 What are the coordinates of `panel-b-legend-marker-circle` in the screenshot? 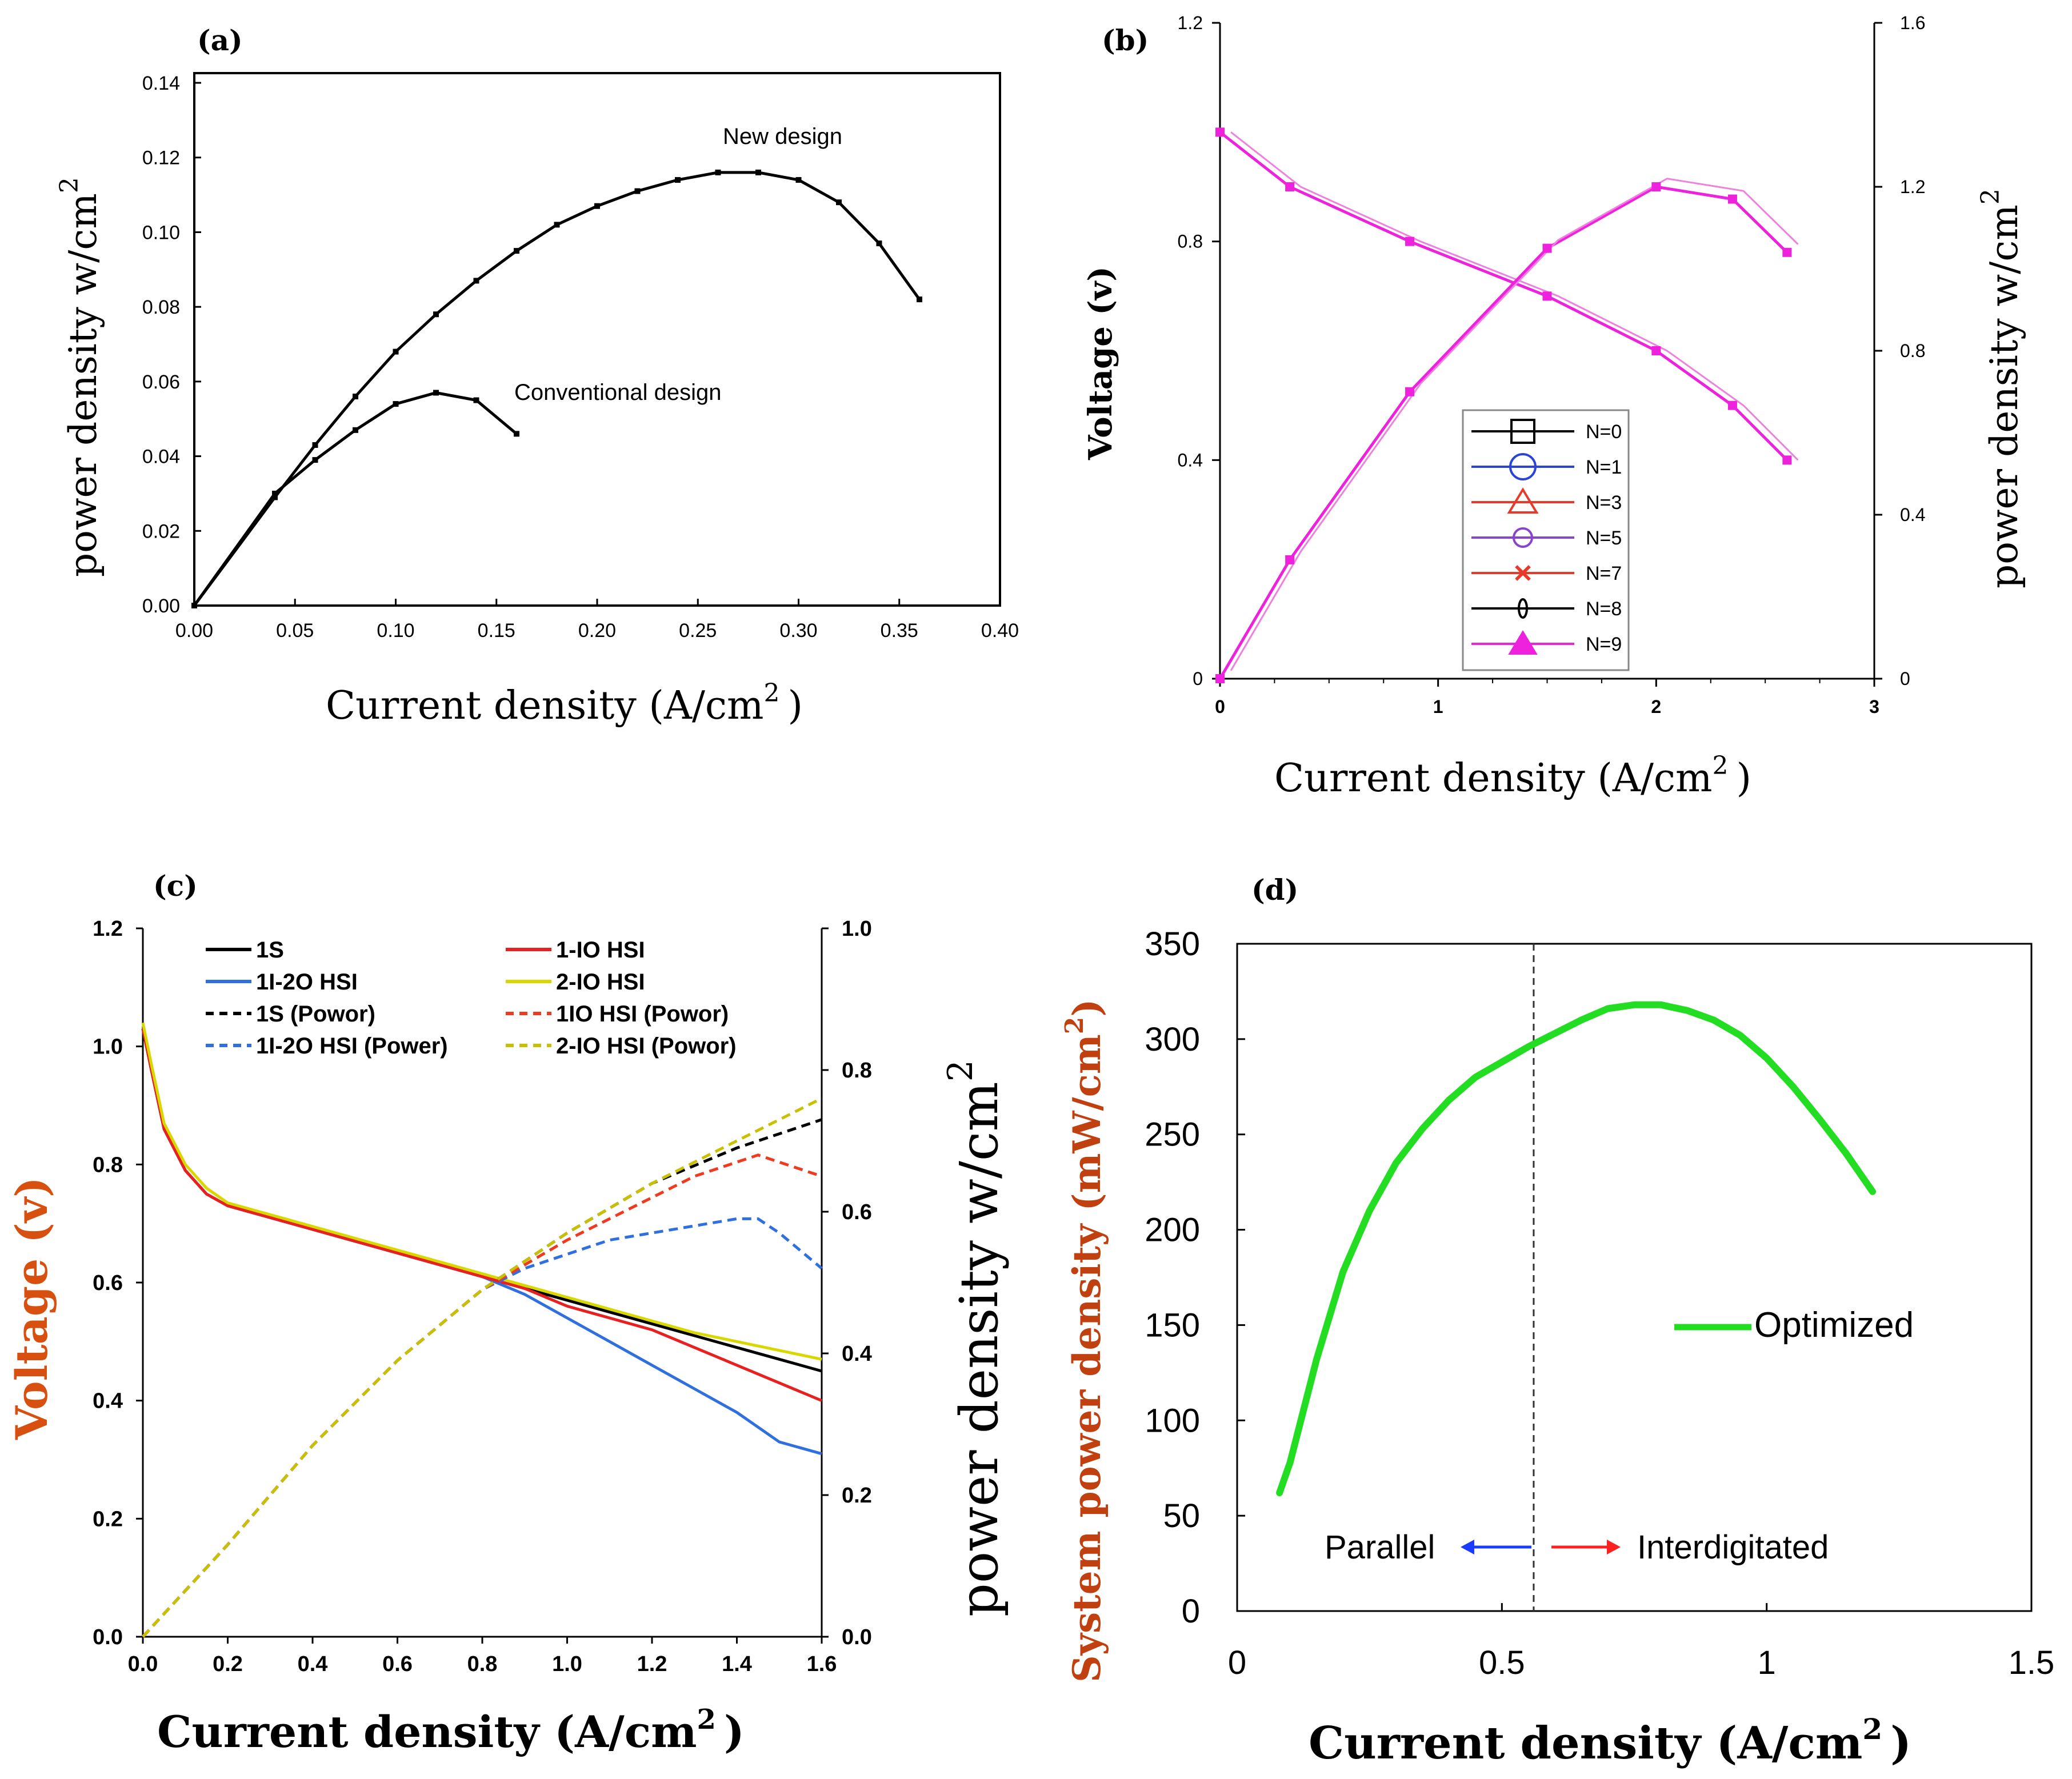 It's located at (1523, 466).